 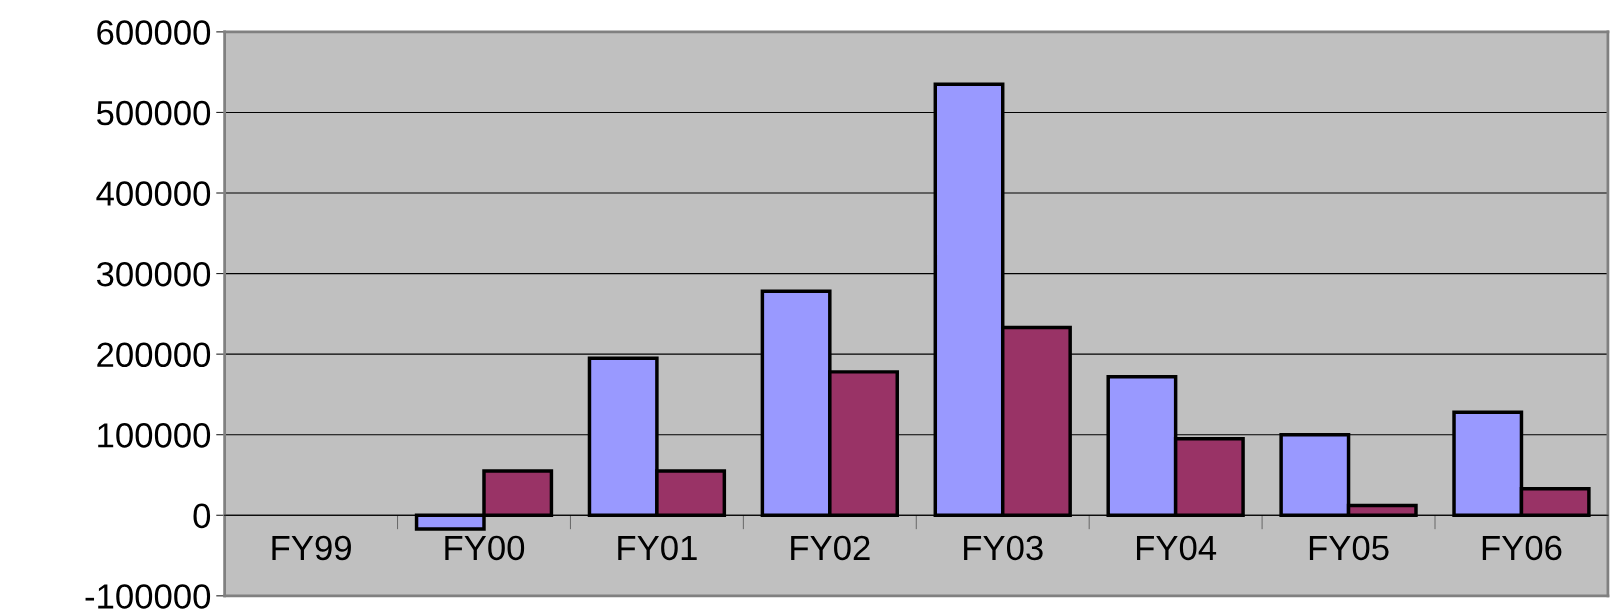 I want to click on y-tick-label: 0, so click(x=202, y=516).